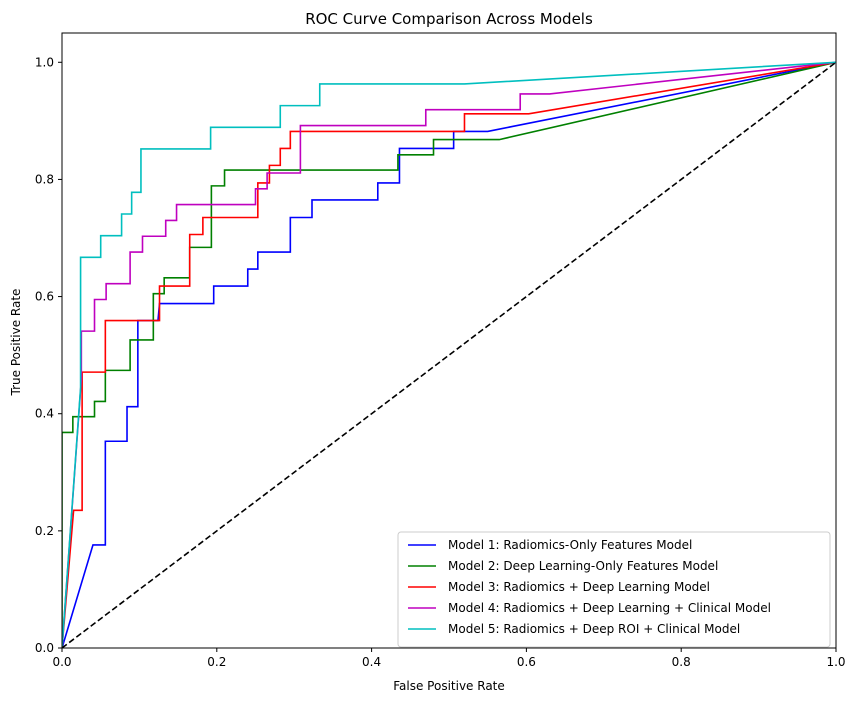 This screenshot has width=857, height=701. What do you see at coordinates (16, 343) in the screenshot?
I see `y-axis-label: True Positive Rate` at bounding box center [16, 343].